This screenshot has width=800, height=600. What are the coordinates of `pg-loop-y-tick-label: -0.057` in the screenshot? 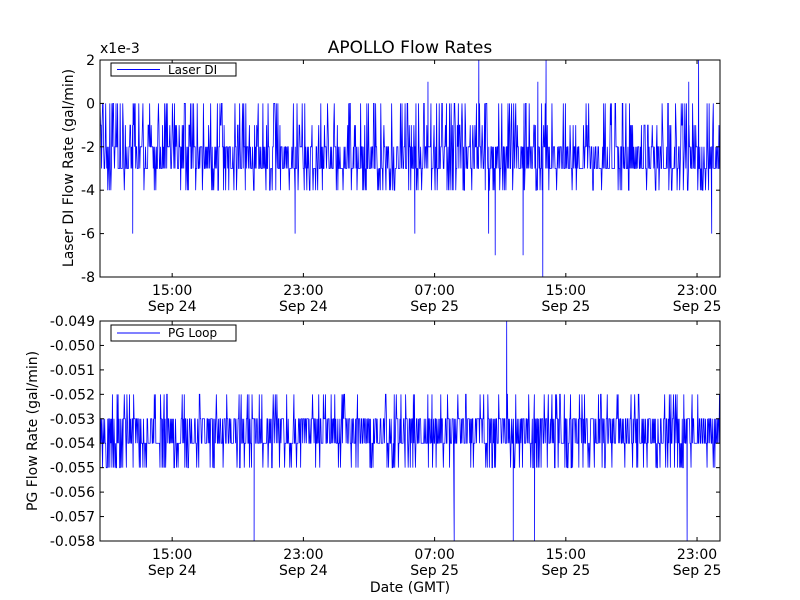 It's located at (72, 518).